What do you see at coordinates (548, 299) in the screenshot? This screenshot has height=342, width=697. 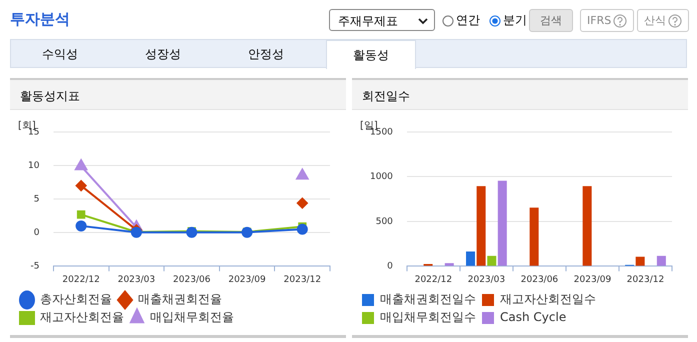 I see `legend-label: 재고자산회전일수` at bounding box center [548, 299].